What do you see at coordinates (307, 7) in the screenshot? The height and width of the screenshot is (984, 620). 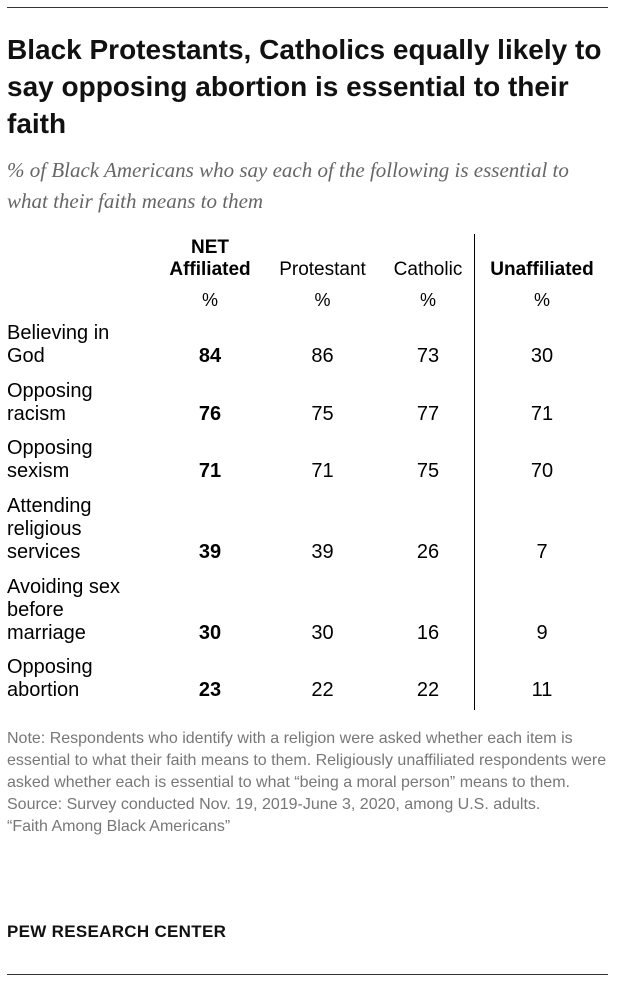 I see `top-rule` at bounding box center [307, 7].